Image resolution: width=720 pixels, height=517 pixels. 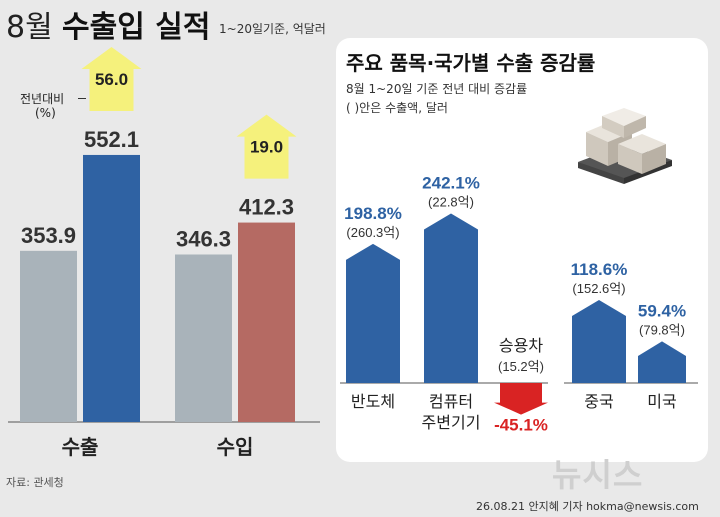 What do you see at coordinates (521, 366) in the screenshot?
I see `amount-label-2: (15.2억)` at bounding box center [521, 366].